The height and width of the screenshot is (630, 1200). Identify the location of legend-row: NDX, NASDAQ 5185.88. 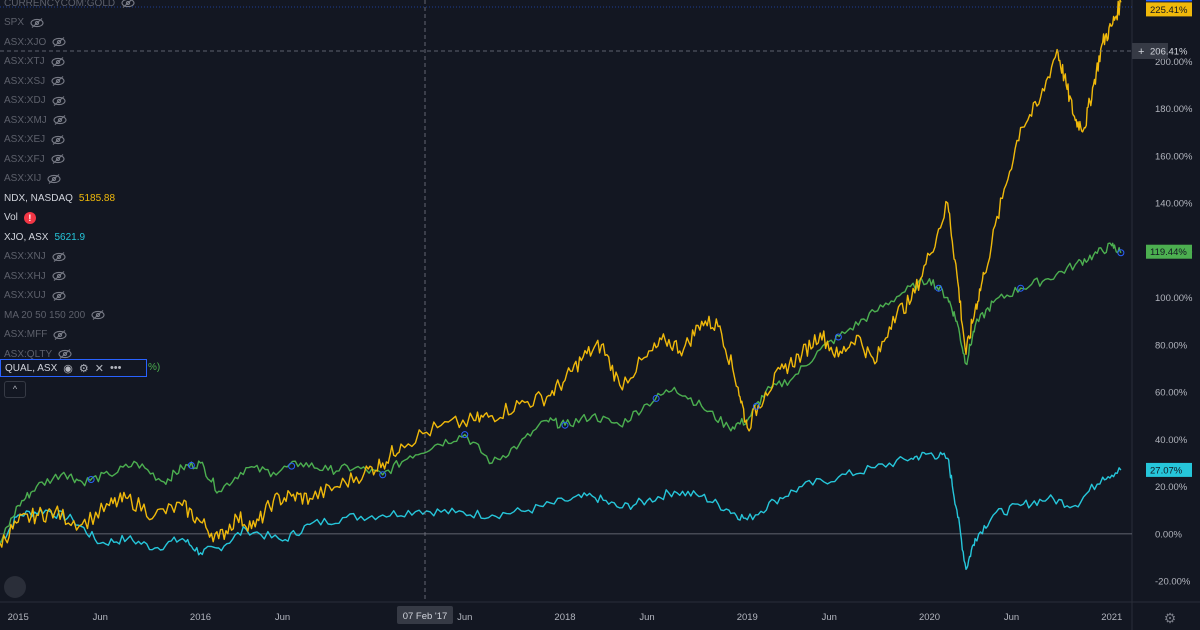
(59, 198).